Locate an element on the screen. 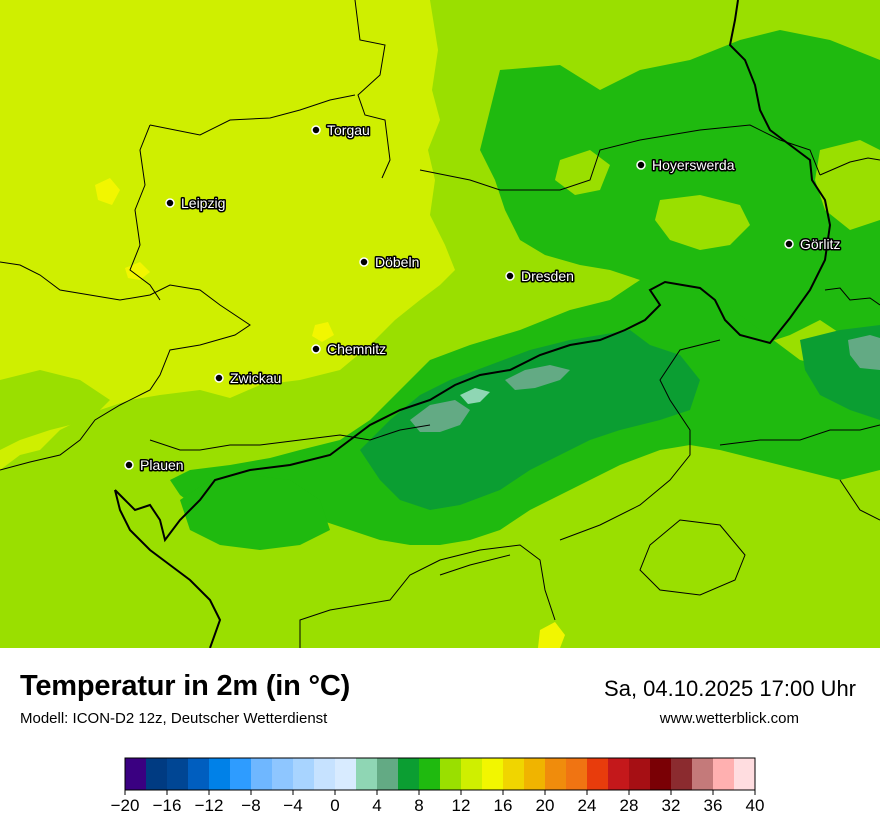 Image resolution: width=880 pixels, height=830 pixels. city-marker-leipzig is located at coordinates (170, 203).